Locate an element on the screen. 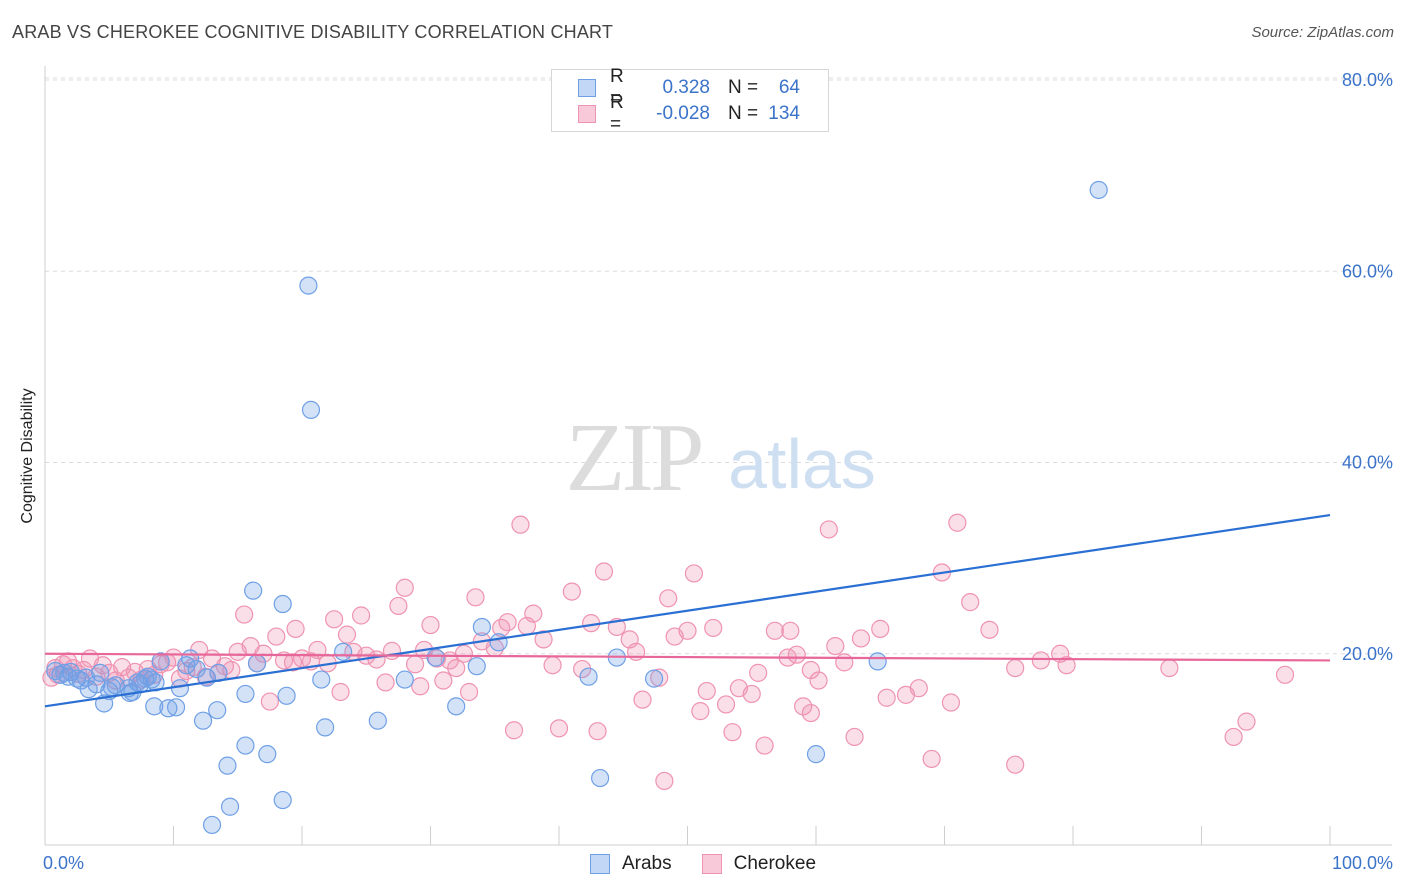 The image size is (1406, 892). x-tick-label: 0.0% is located at coordinates (63, 863).